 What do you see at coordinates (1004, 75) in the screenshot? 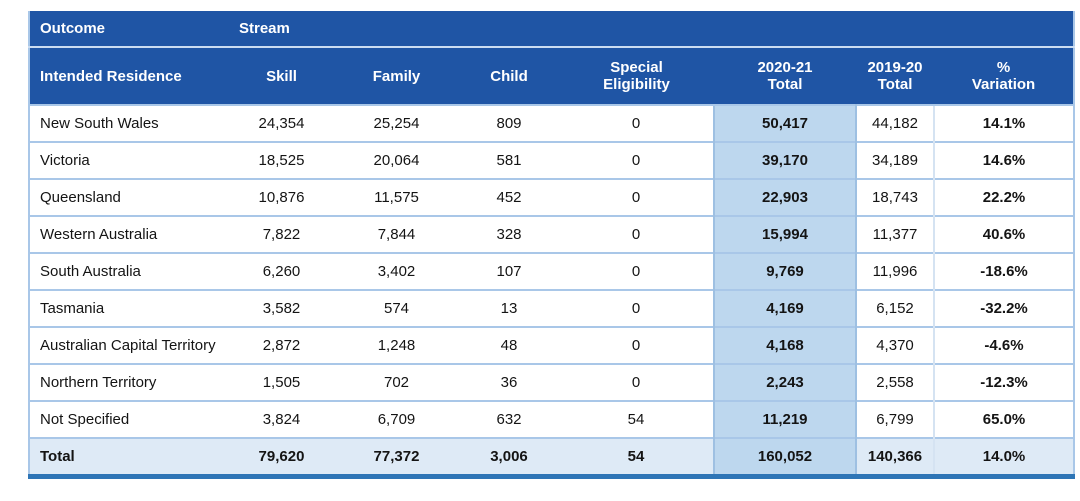
I see `column-header-pct-variation: % Variation` at bounding box center [1004, 75].